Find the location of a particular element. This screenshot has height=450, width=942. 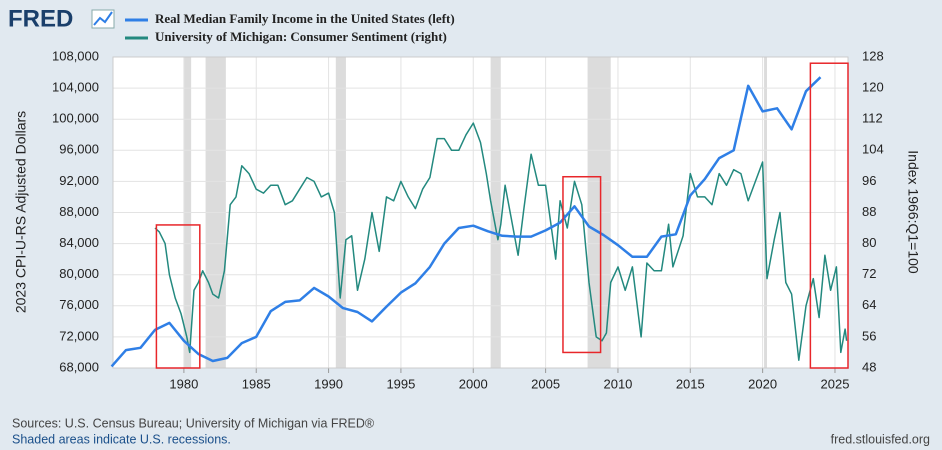

x-tick-label: 2000 is located at coordinates (473, 383).